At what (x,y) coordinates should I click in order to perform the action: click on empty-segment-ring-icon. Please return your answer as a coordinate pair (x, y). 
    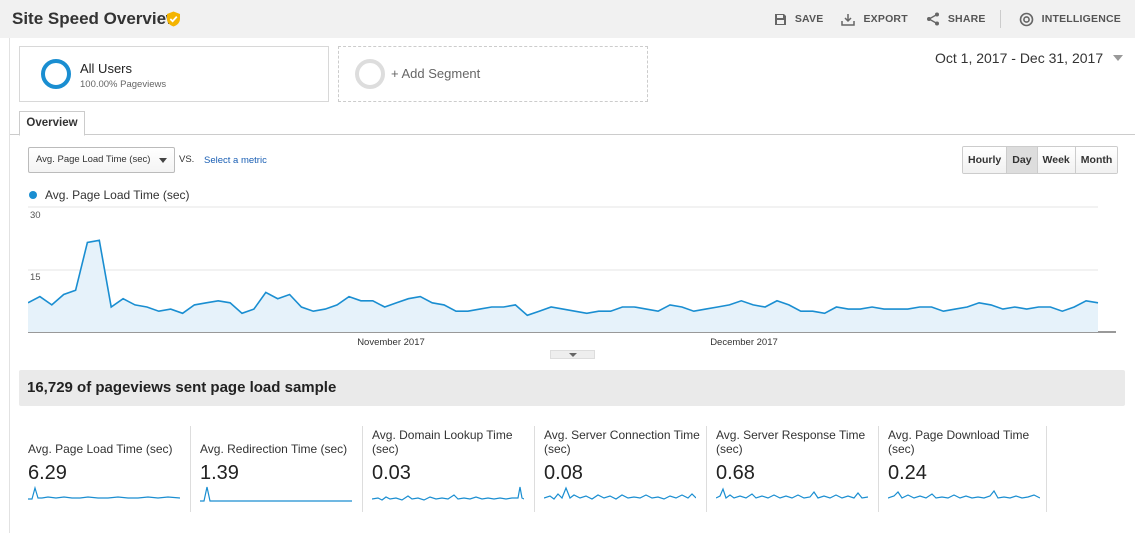
    Looking at the image, I should click on (370, 74).